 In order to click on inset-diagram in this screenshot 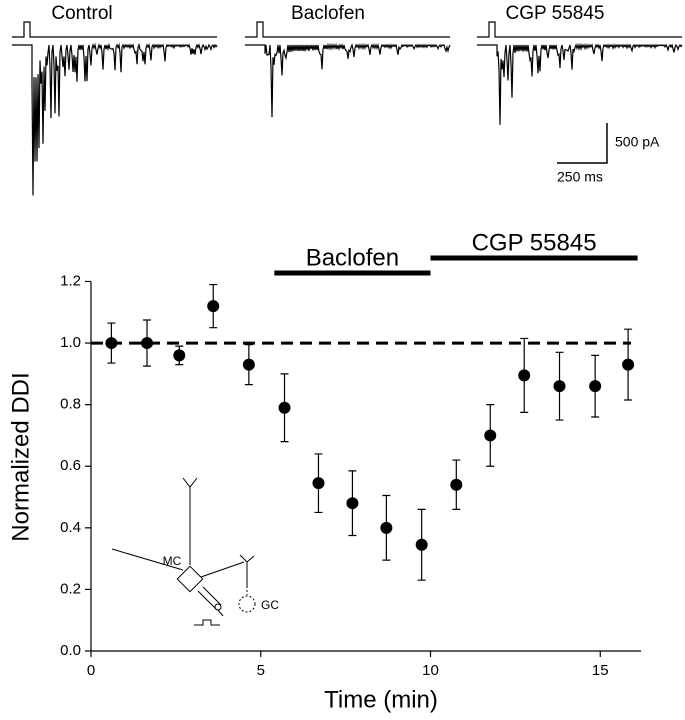, I will do `click(183, 551)`.